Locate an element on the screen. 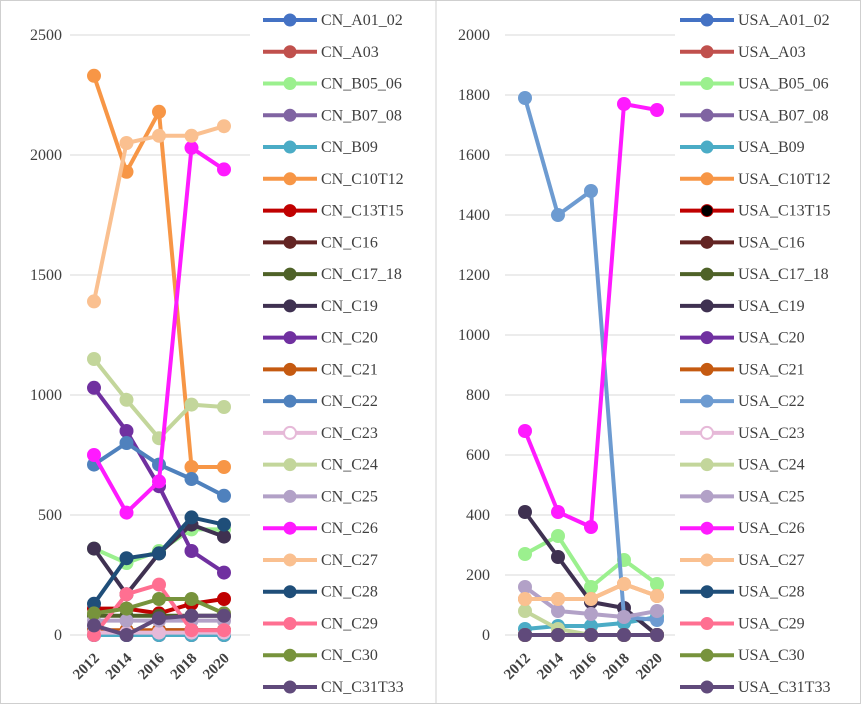 The height and width of the screenshot is (704, 861). cn-legend-item: CN_C30 is located at coordinates (320, 655).